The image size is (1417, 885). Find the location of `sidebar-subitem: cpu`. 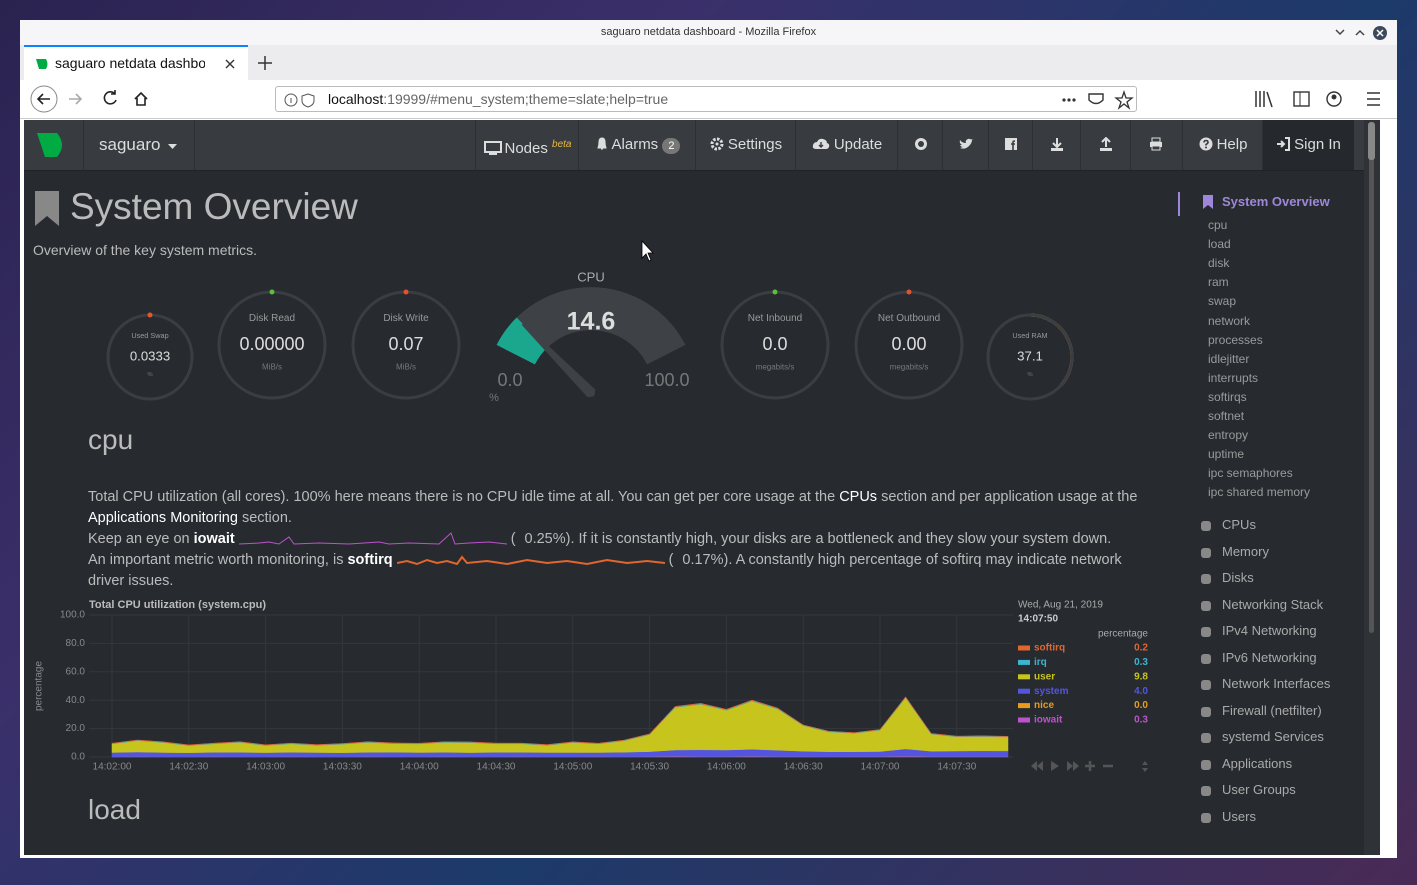

sidebar-subitem: cpu is located at coordinates (1218, 225).